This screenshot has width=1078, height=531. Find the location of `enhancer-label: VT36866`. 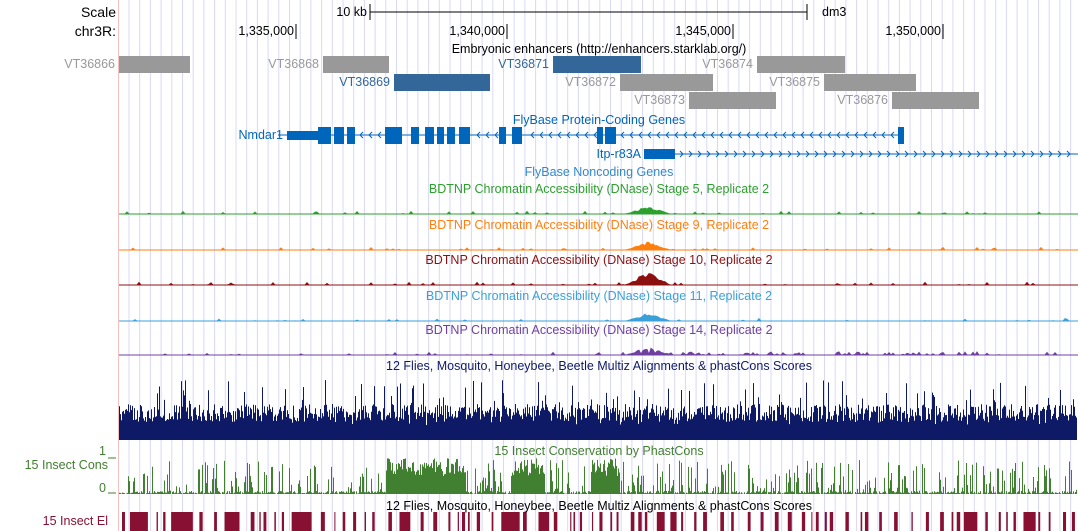

enhancer-label: VT36866 is located at coordinates (89, 64).